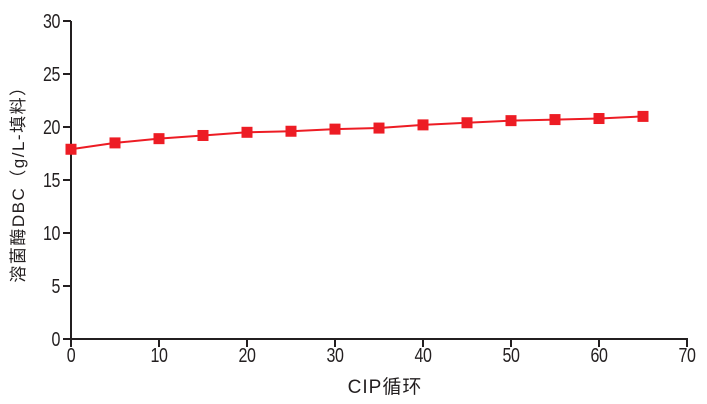 Image resolution: width=707 pixels, height=404 pixels. I want to click on x-tick-group: 60, so click(599, 355).